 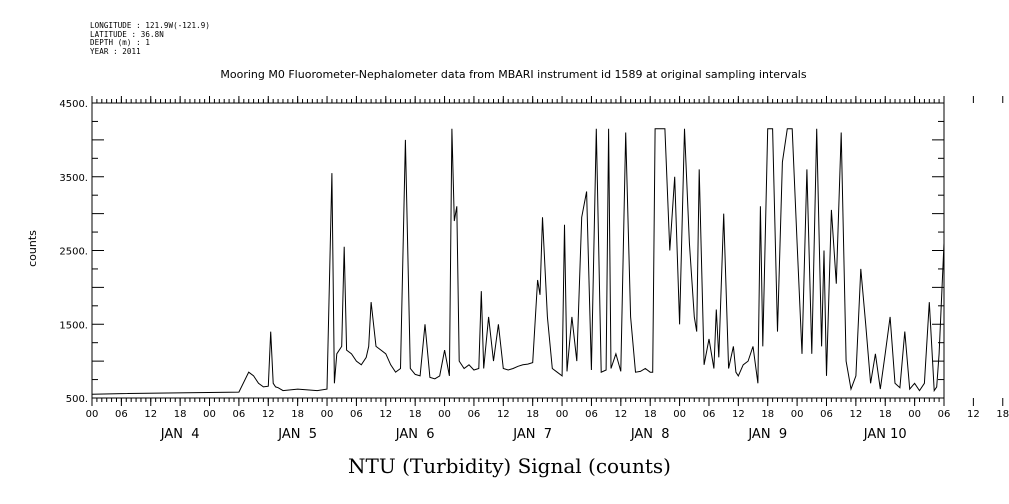 What do you see at coordinates (180, 434) in the screenshot?
I see `x-day-label: JAN 4` at bounding box center [180, 434].